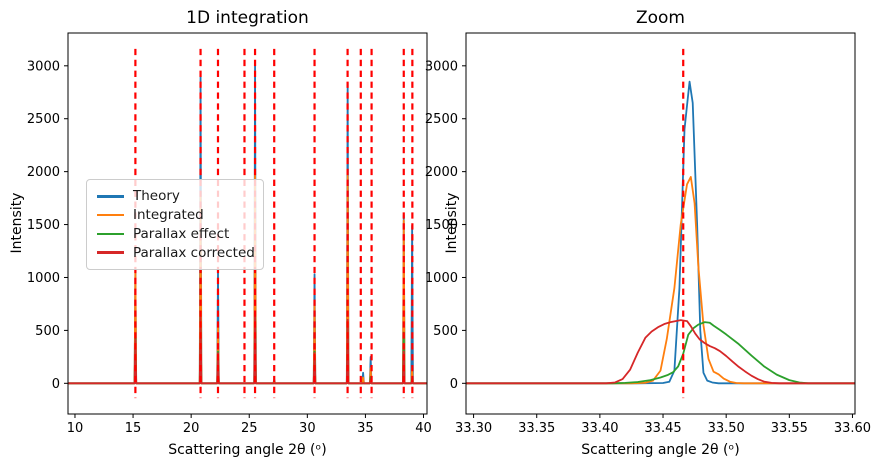  I want to click on x-tick-label: 40, so click(423, 428).